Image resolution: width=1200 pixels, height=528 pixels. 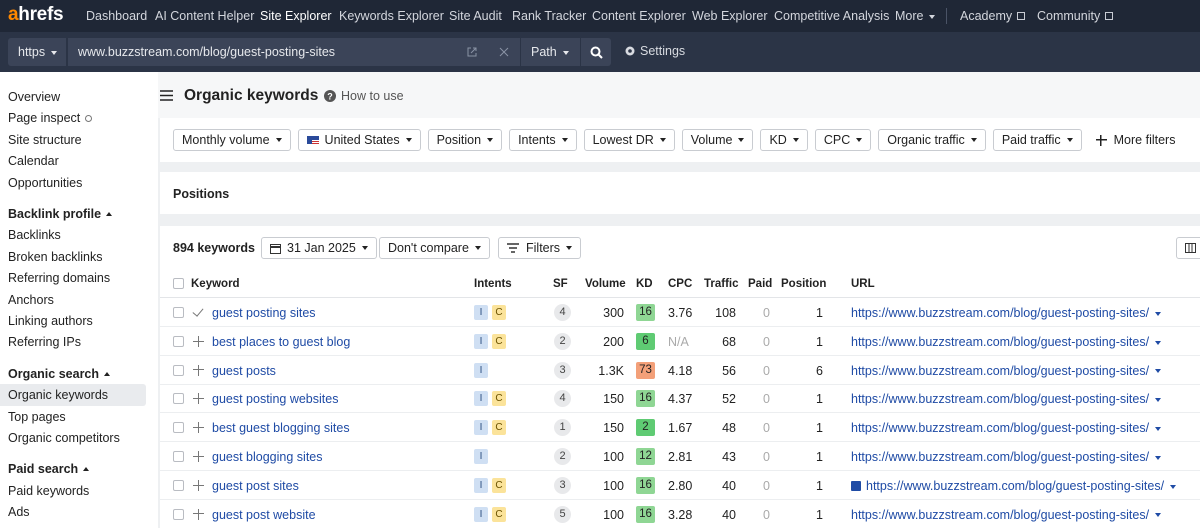 What do you see at coordinates (1135, 140) in the screenshot?
I see `more-filters: More filters` at bounding box center [1135, 140].